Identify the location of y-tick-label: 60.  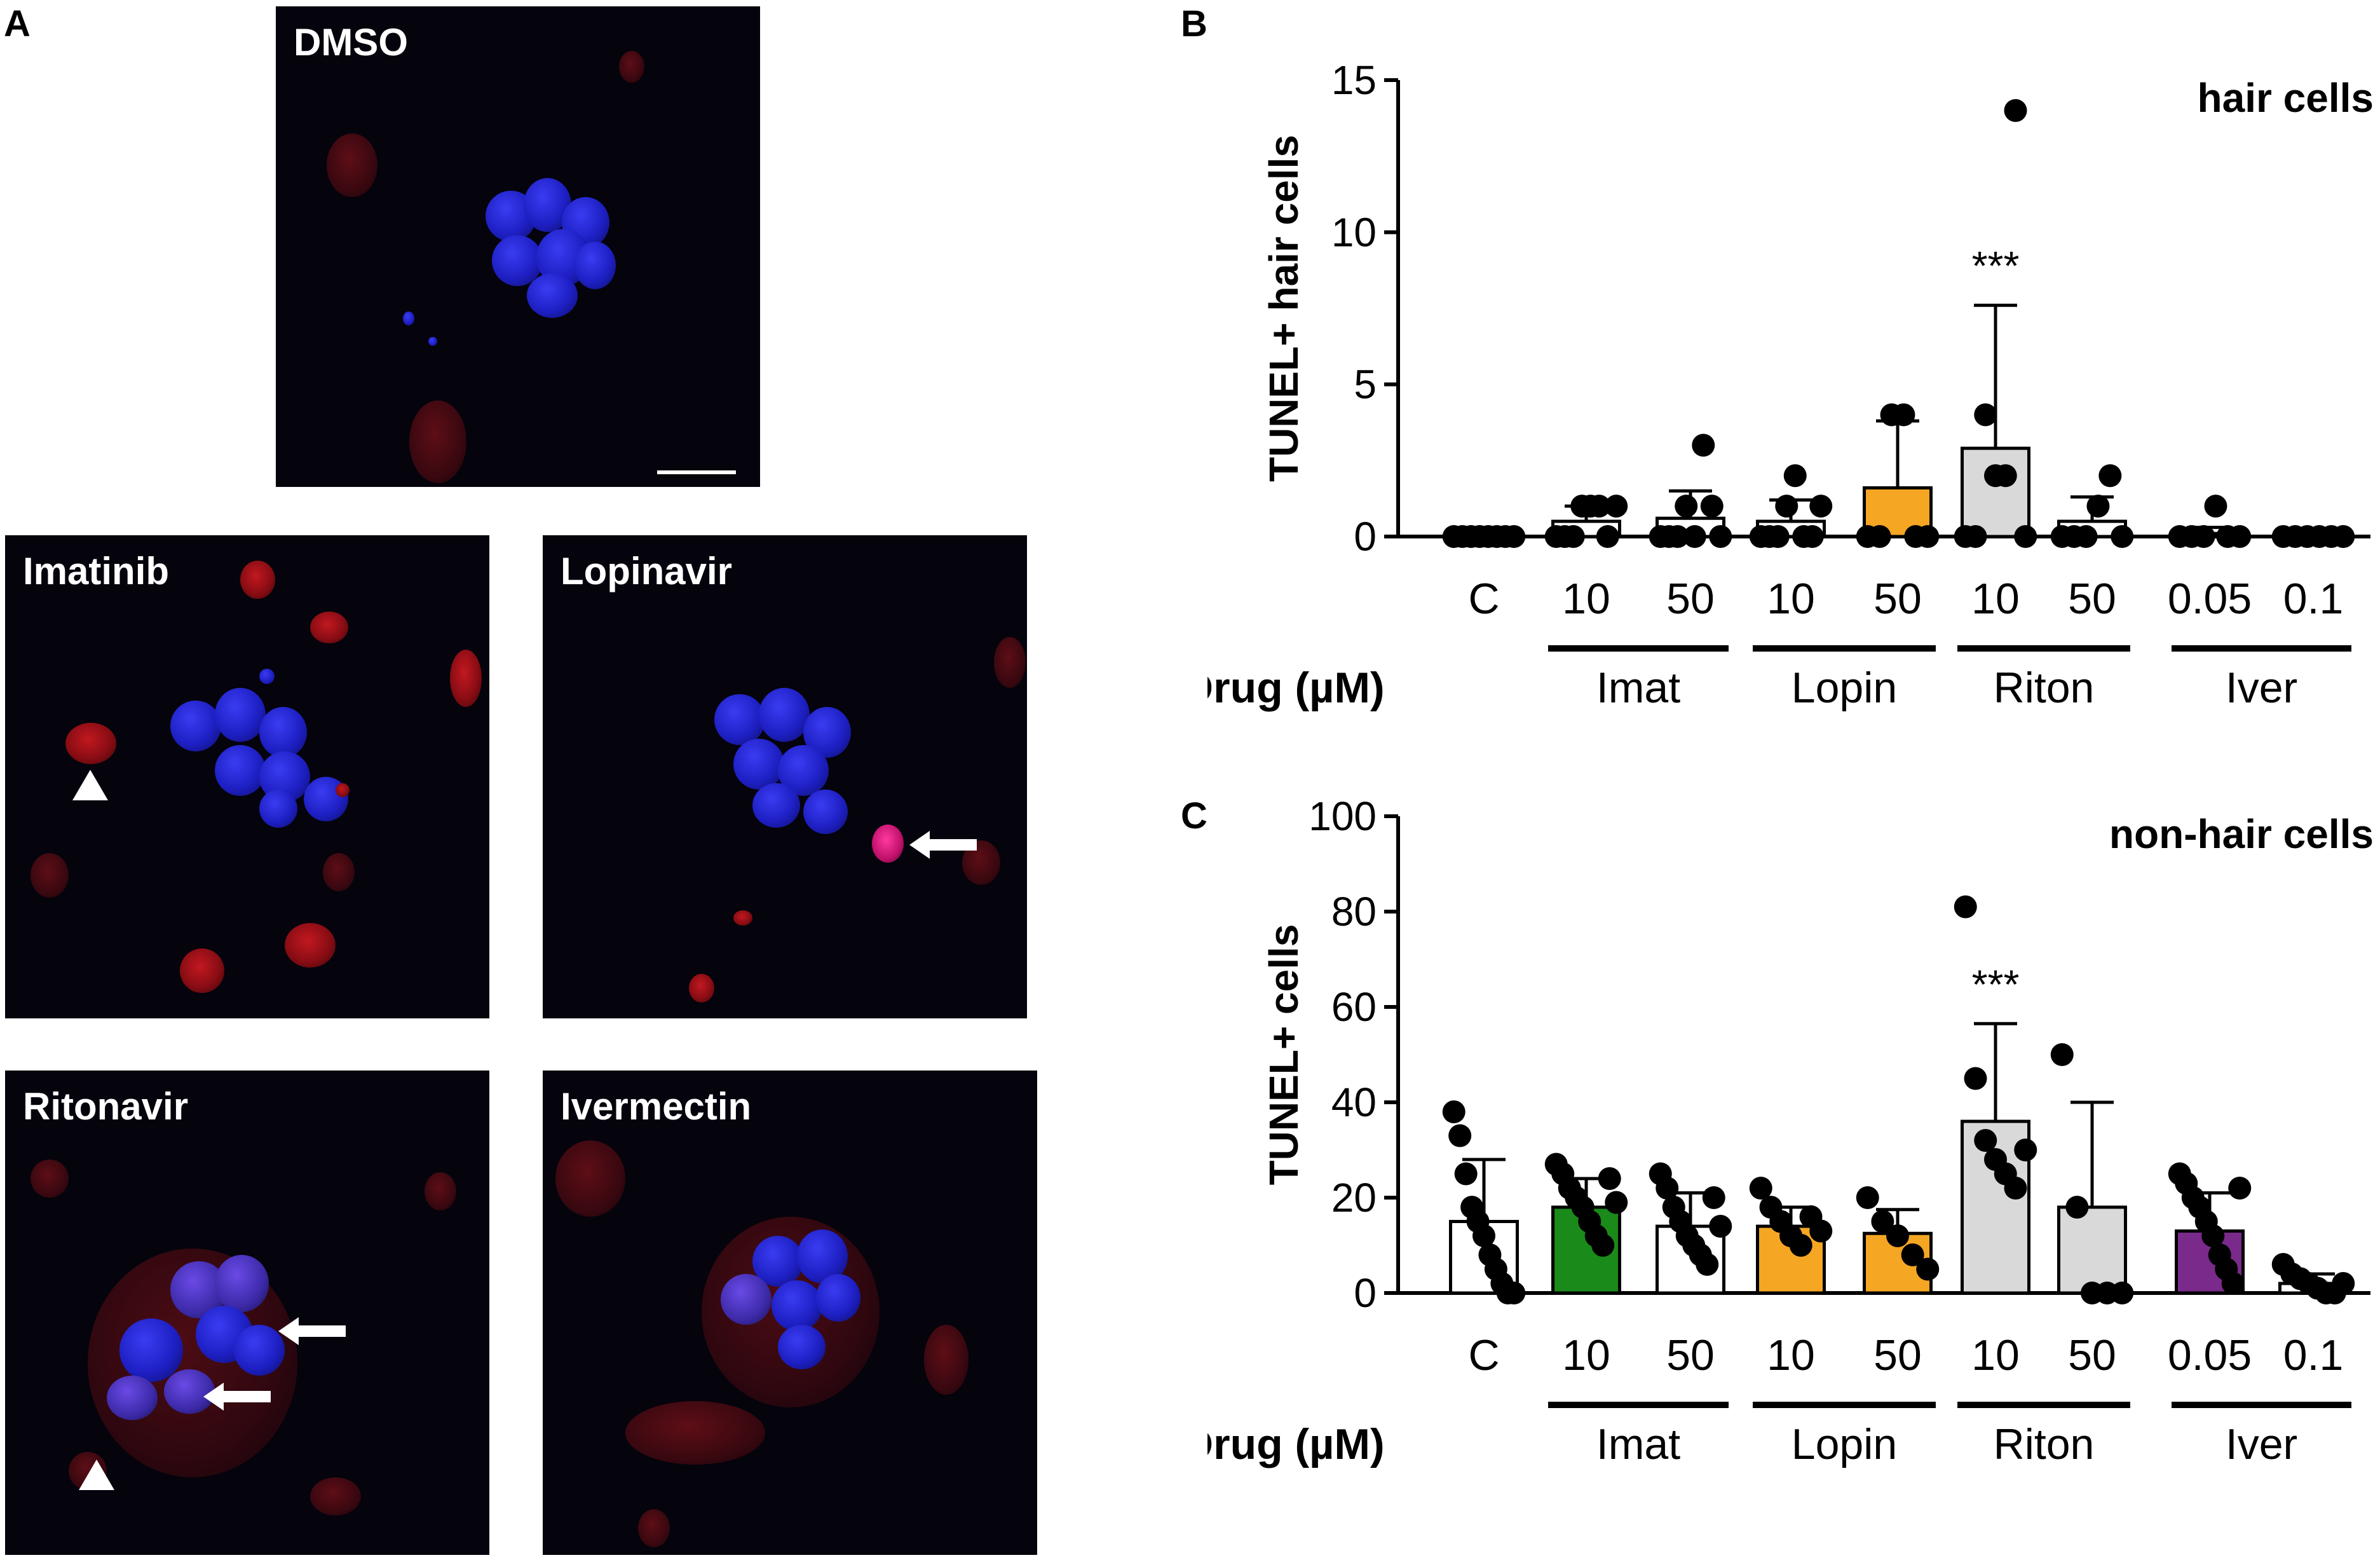
(1354, 1007).